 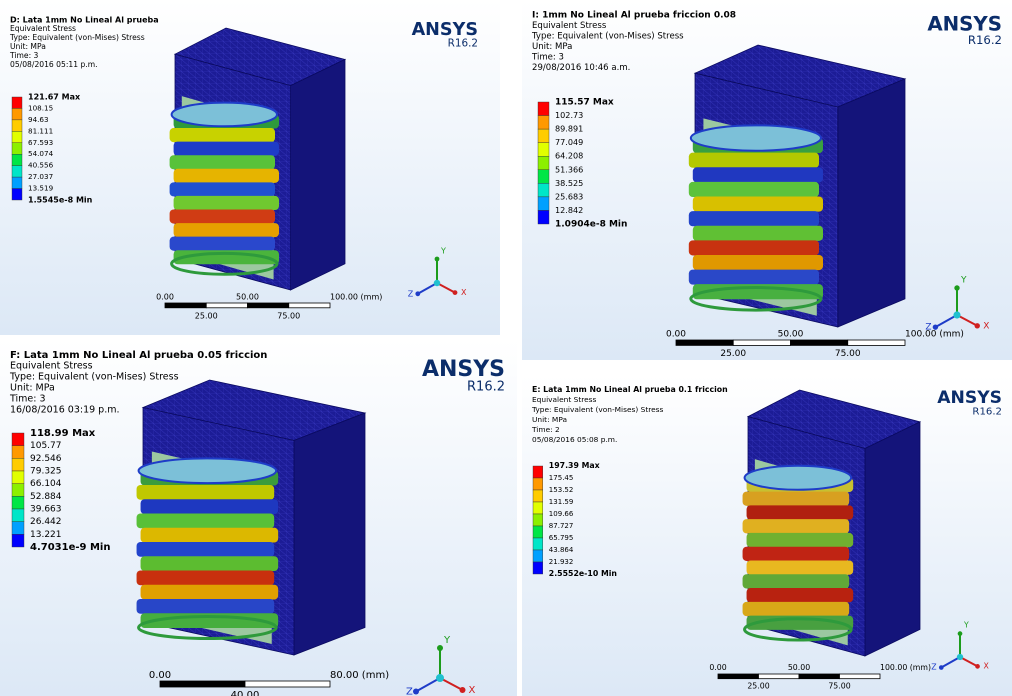 What do you see at coordinates (634, 16) in the screenshot?
I see `result-title: I: 1mm No Lineal Al prueba friccion 0.08` at bounding box center [634, 16].